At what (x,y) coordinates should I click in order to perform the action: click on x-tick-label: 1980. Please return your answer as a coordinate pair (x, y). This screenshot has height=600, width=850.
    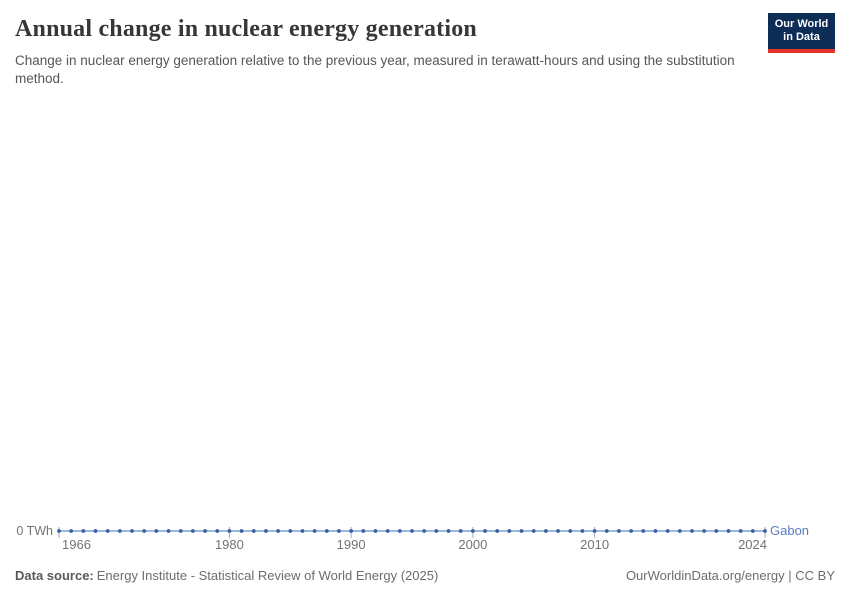
    Looking at the image, I should click on (229, 544).